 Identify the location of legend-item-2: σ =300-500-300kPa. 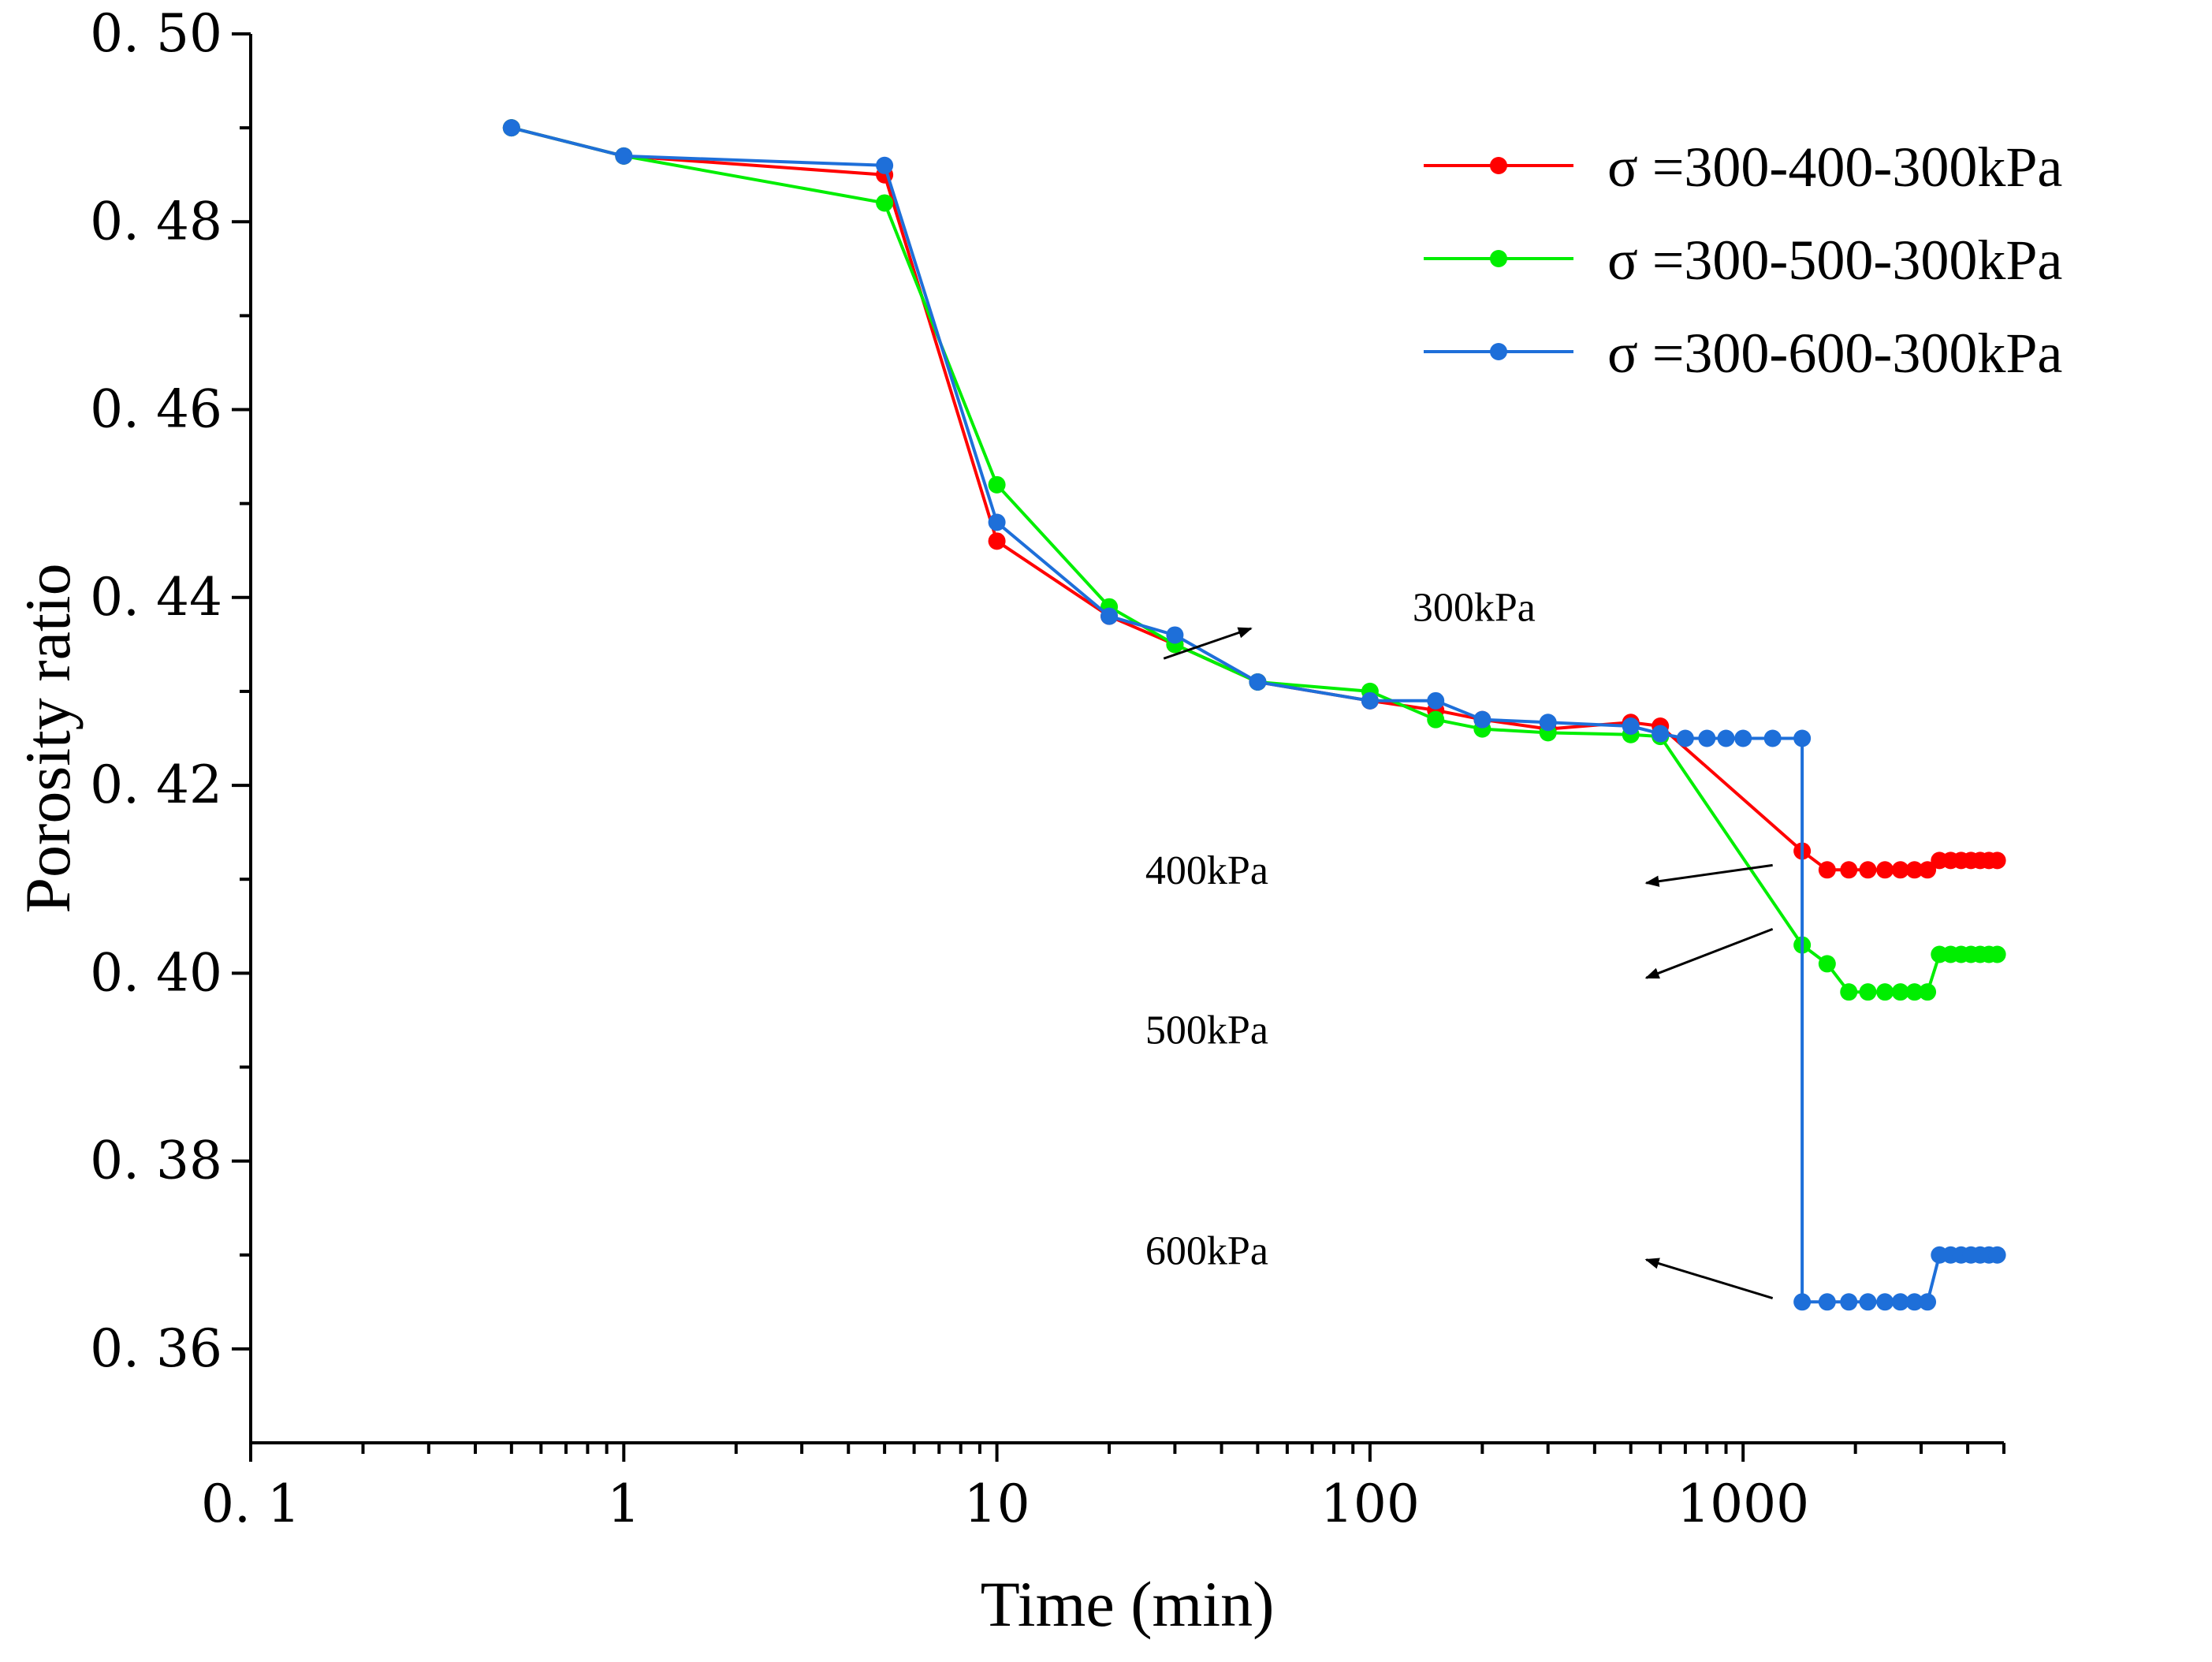
(1743, 260).